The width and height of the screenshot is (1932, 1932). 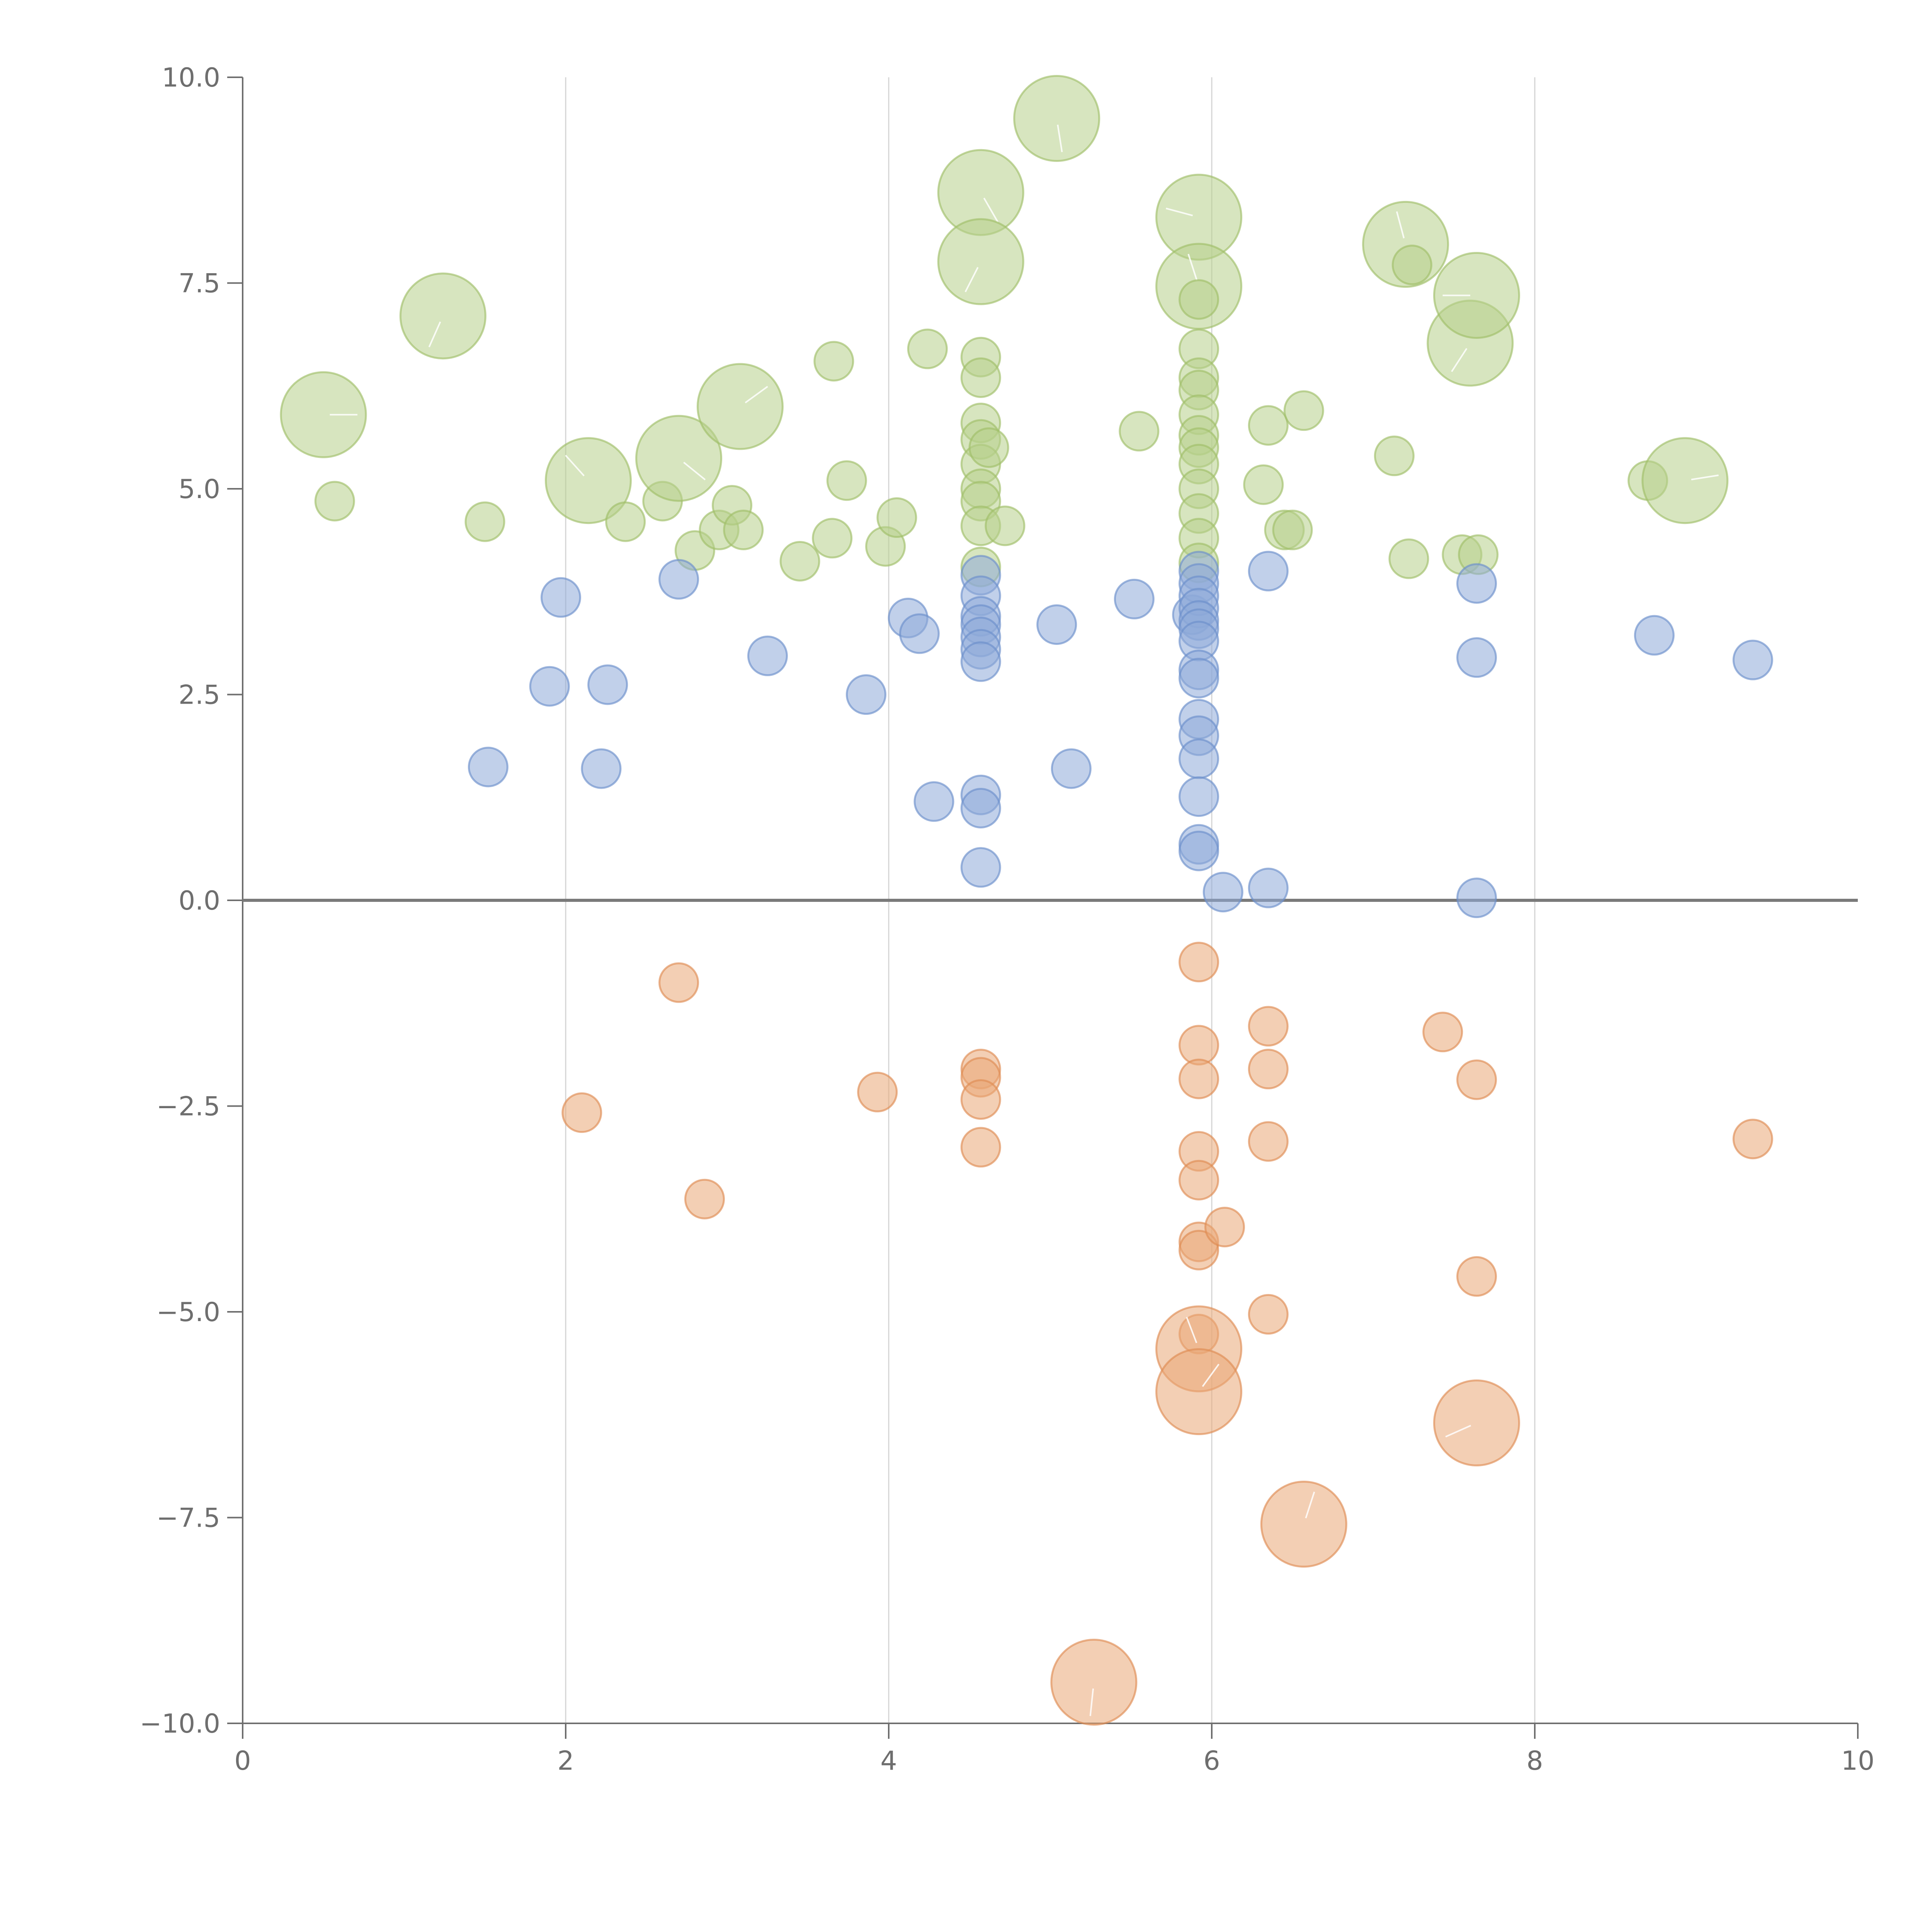 I want to click on y-tick-label: −10.0, so click(x=180, y=1724).